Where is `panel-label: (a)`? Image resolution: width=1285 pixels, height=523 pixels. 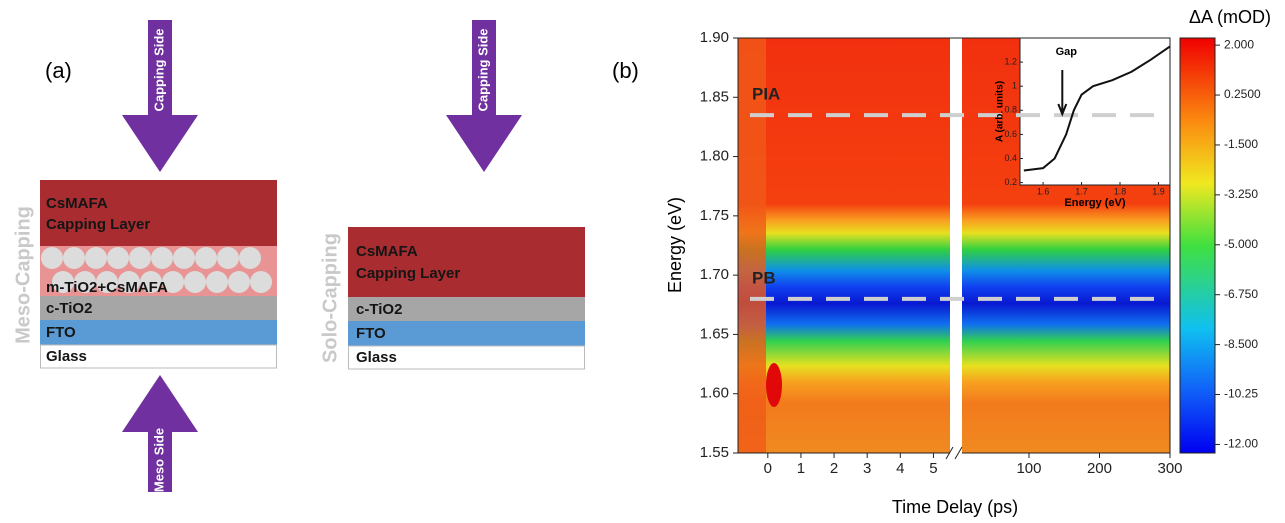 panel-label: (a) is located at coordinates (58, 70).